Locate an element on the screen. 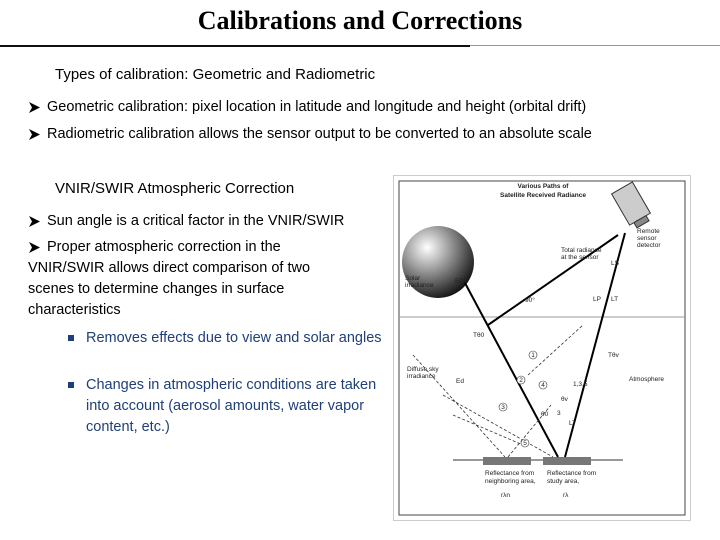 Image resolution: width=720 pixels, height=540 pixels. figure-label: Ed is located at coordinates (460, 381).